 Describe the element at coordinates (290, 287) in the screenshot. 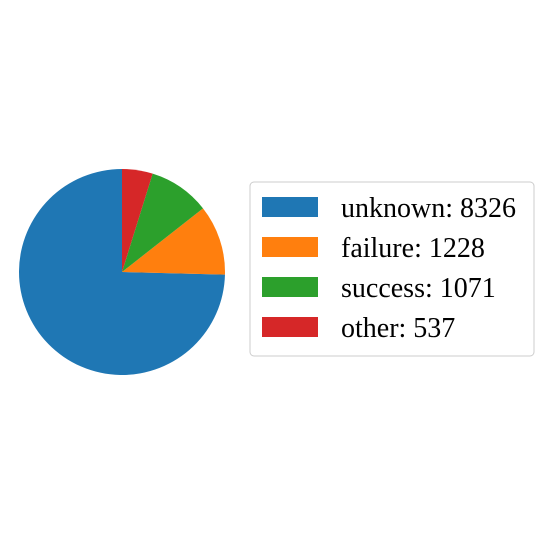

I see `legend-swatch-success` at that location.